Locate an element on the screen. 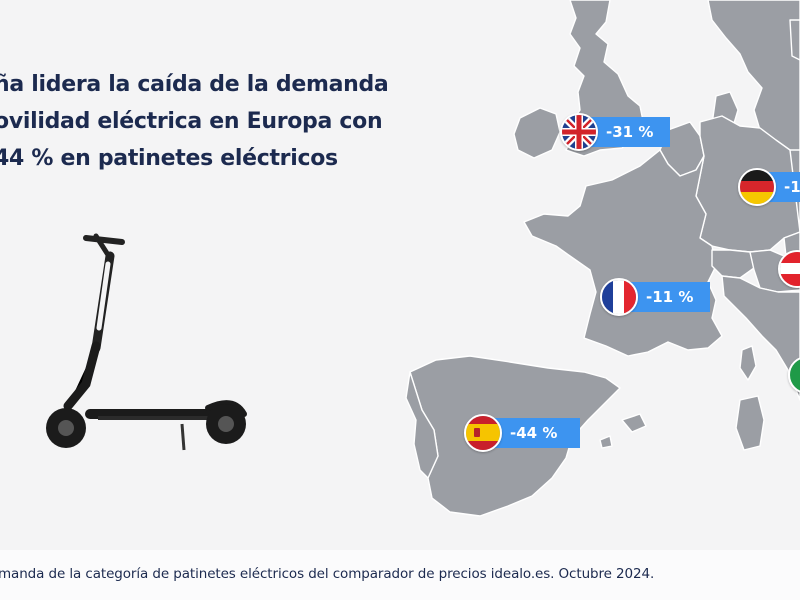 This screenshot has height=600, width=800. balearic-islands-shape is located at coordinates (634, 423).